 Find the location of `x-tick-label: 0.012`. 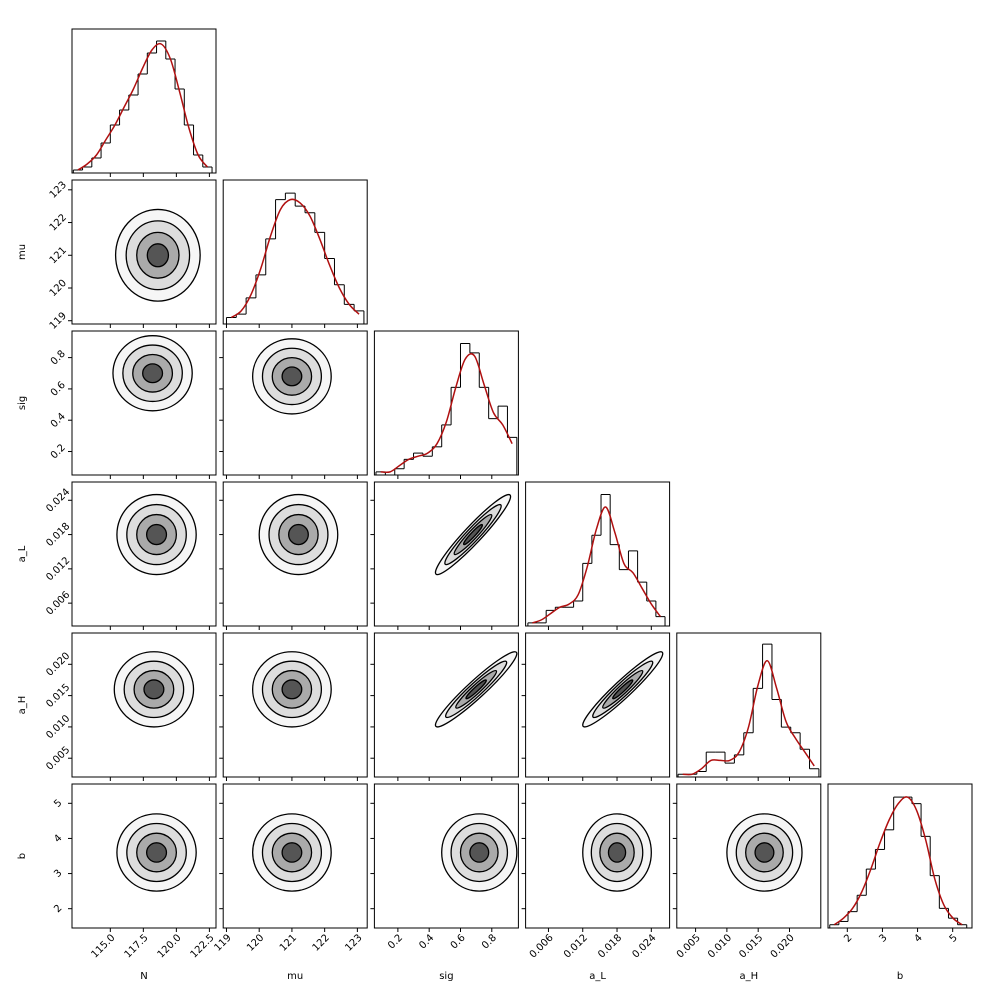

x-tick-label: 0.012 is located at coordinates (576, 946).